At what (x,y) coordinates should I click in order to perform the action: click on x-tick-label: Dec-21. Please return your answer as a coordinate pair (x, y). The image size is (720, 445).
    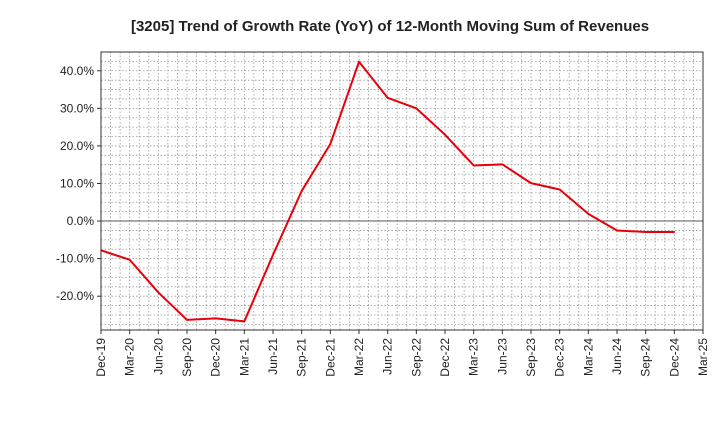
    Looking at the image, I should click on (330, 357).